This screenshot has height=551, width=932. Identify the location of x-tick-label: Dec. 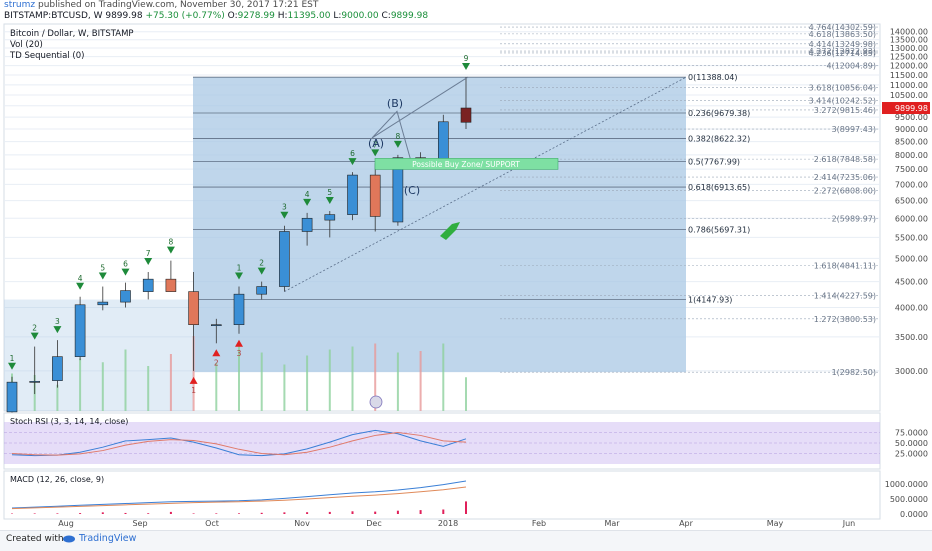
(373, 523).